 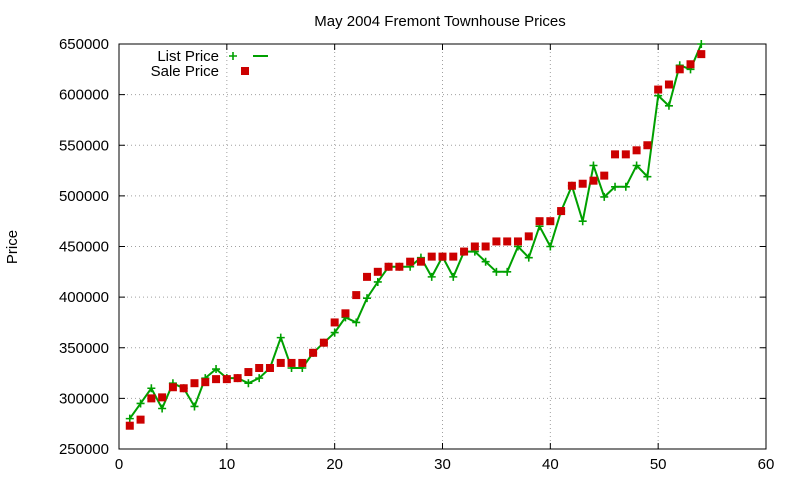 I want to click on x-tick-label: 50, so click(x=658, y=464).